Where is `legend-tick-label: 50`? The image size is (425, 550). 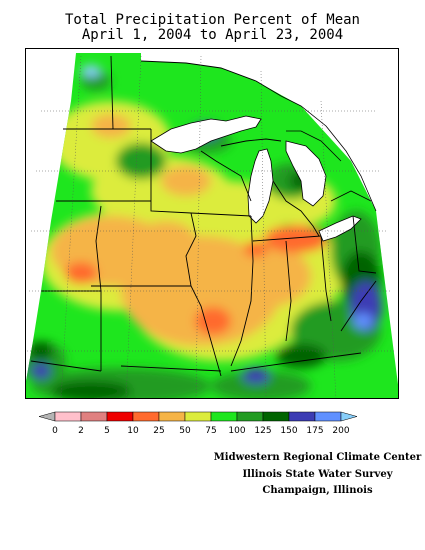 legend-tick-label: 50 is located at coordinates (185, 431).